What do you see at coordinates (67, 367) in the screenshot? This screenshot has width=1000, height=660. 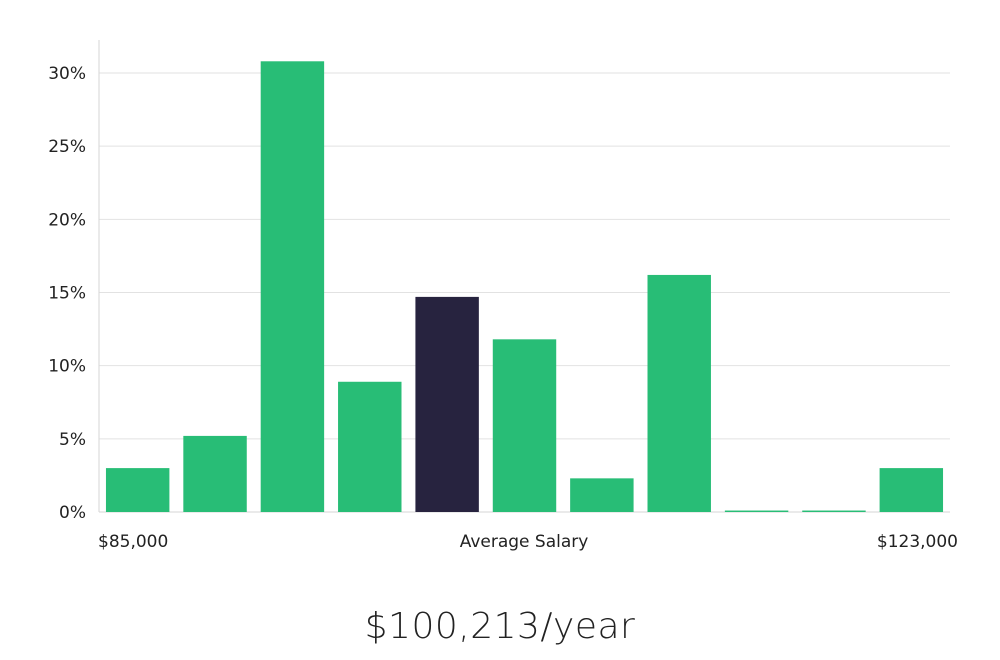 I see `y-tick-label: 10%` at bounding box center [67, 367].